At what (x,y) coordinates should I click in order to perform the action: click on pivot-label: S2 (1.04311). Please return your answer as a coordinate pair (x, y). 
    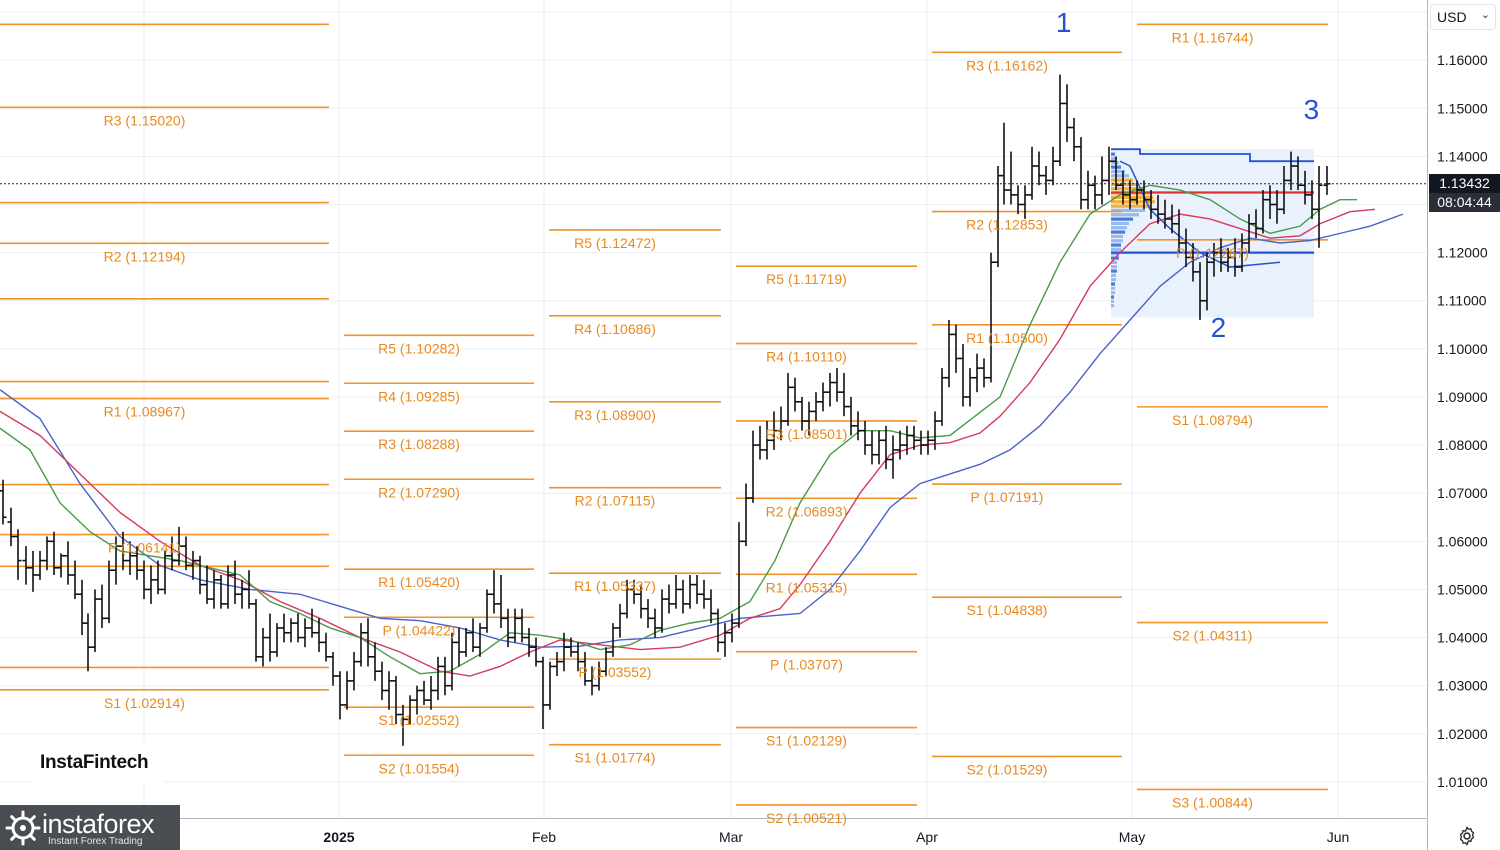
    Looking at the image, I should click on (1213, 636).